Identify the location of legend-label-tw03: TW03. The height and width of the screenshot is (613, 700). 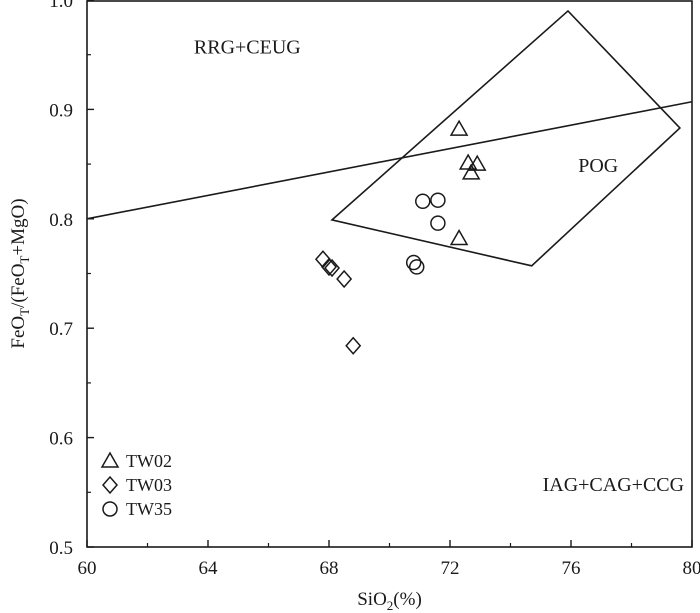
(149, 485).